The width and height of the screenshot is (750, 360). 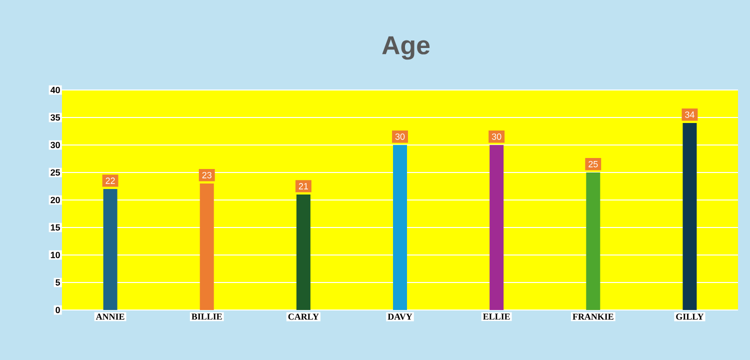 I want to click on chart-title: Age, so click(x=406, y=48).